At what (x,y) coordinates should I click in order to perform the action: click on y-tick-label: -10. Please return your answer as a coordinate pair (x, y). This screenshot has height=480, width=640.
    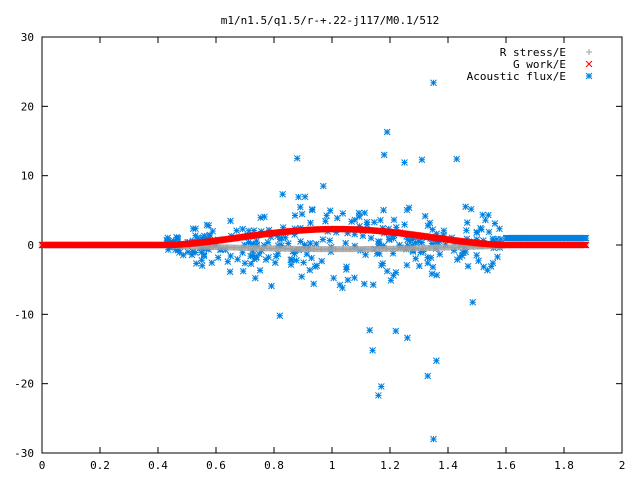
    Looking at the image, I should click on (24, 314).